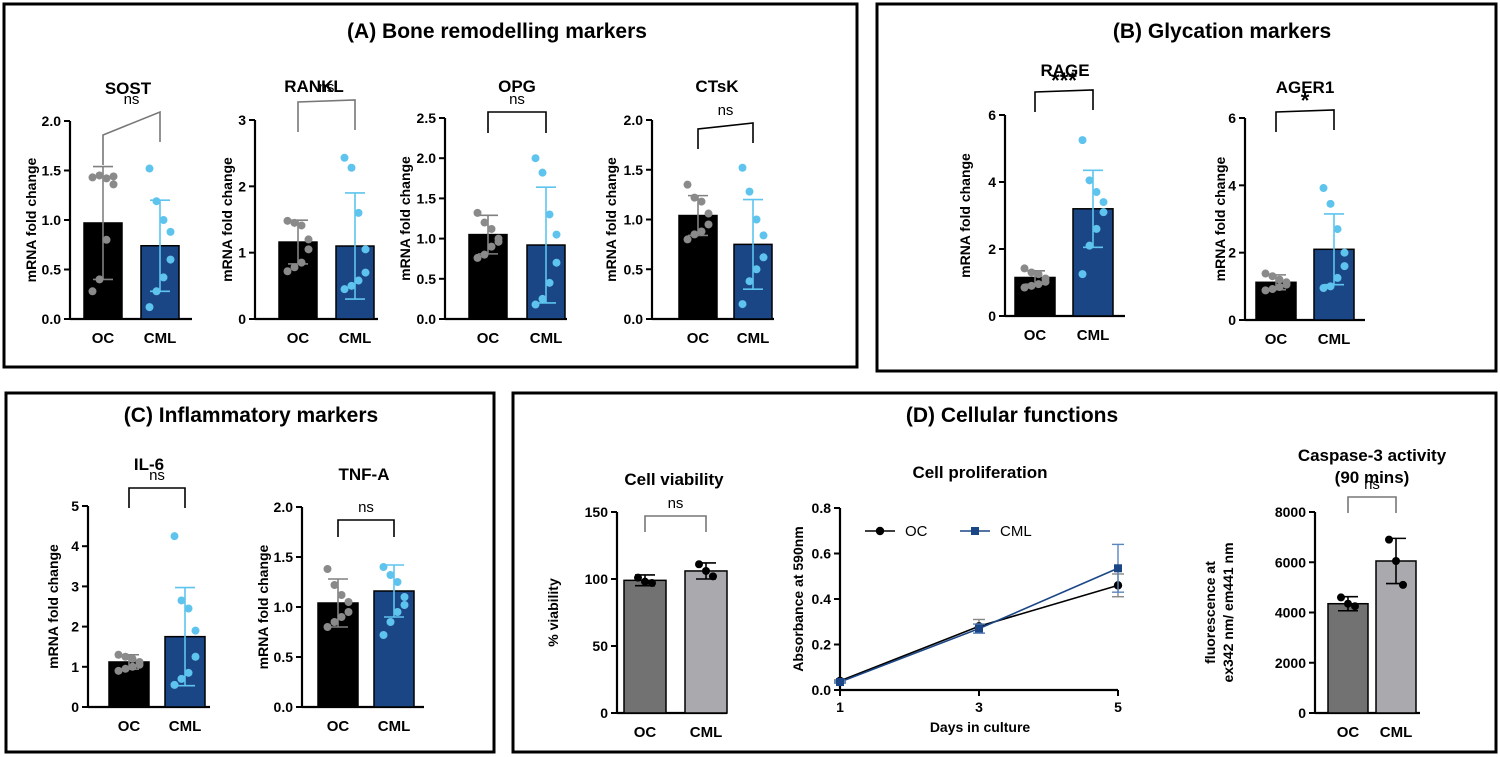  I want to click on panel-b-header: (B) Glycation markers, so click(1222, 31).